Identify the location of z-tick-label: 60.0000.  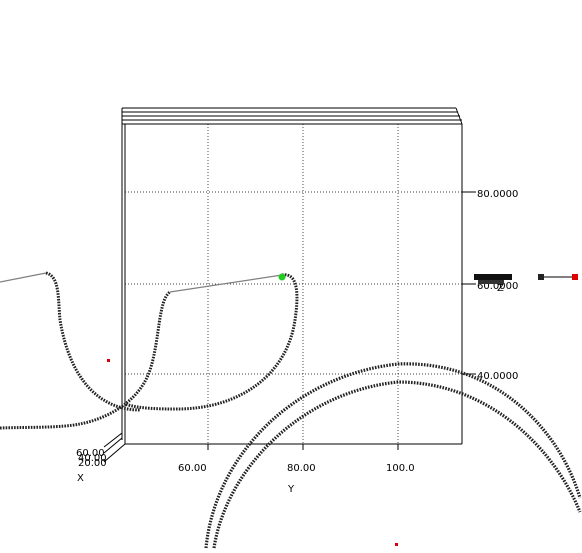
(497, 286).